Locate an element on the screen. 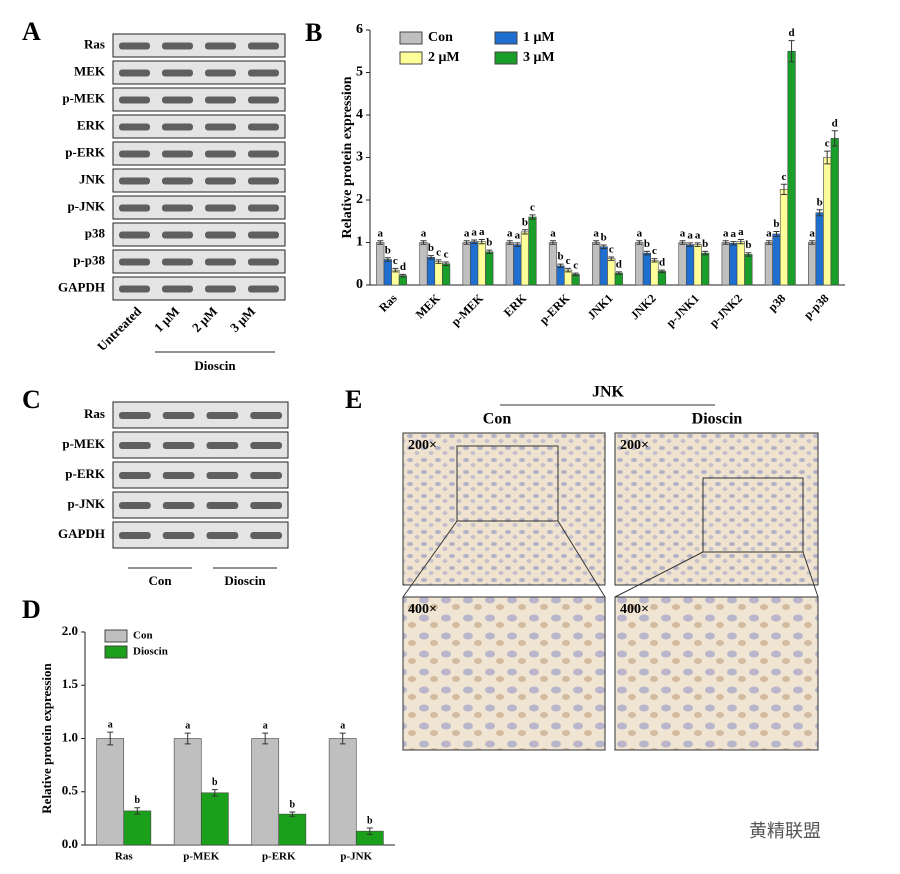  x-tick-label: p38 is located at coordinates (776, 302).